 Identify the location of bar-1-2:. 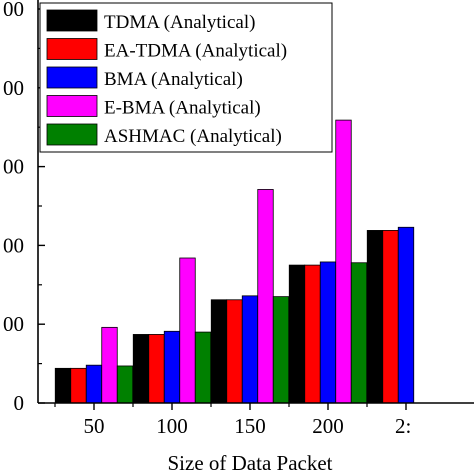
(375, 317).